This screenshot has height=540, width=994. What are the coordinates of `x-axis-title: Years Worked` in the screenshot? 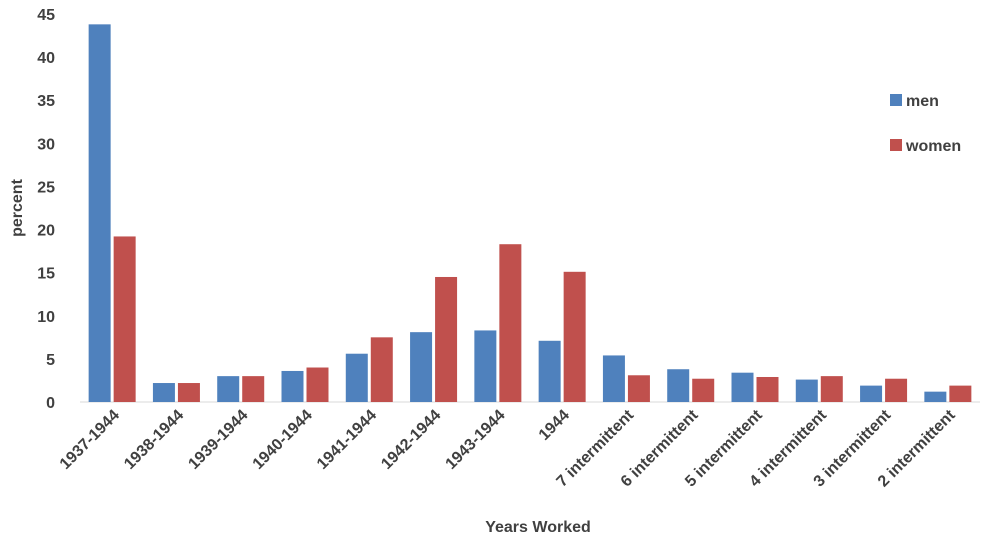 It's located at (538, 527).